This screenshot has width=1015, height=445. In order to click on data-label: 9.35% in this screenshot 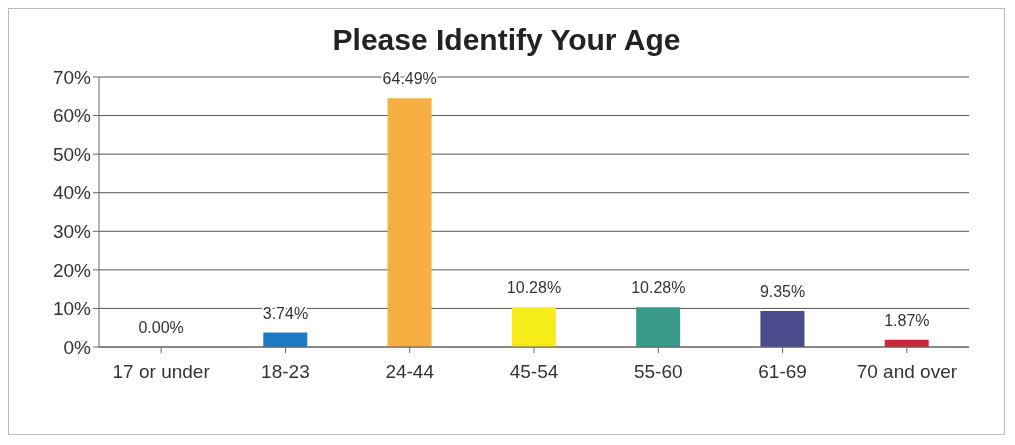, I will do `click(782, 291)`.